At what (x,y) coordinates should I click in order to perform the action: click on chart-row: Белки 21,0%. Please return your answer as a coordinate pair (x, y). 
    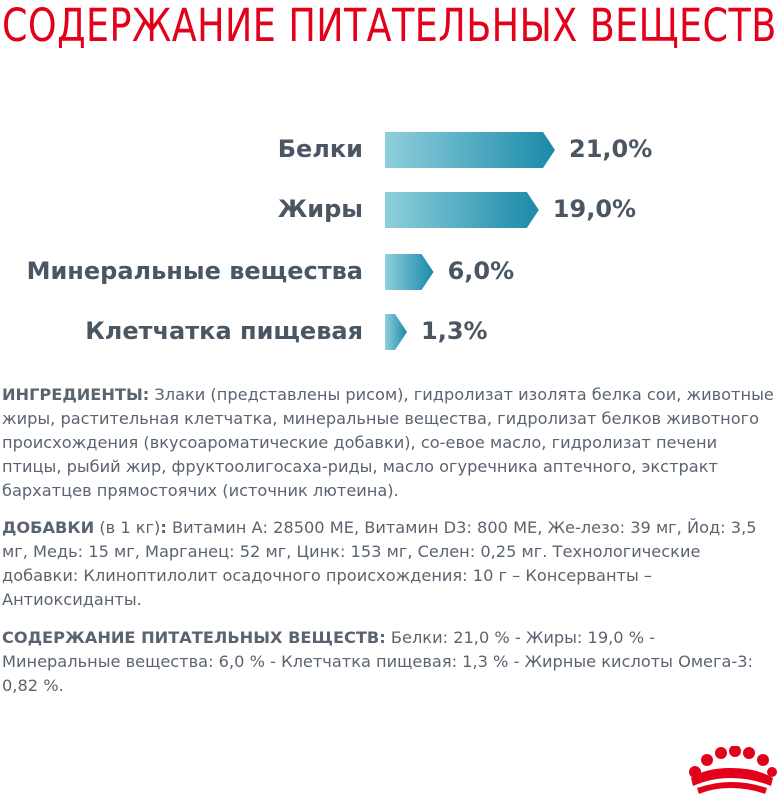
    Looking at the image, I should click on (390, 150).